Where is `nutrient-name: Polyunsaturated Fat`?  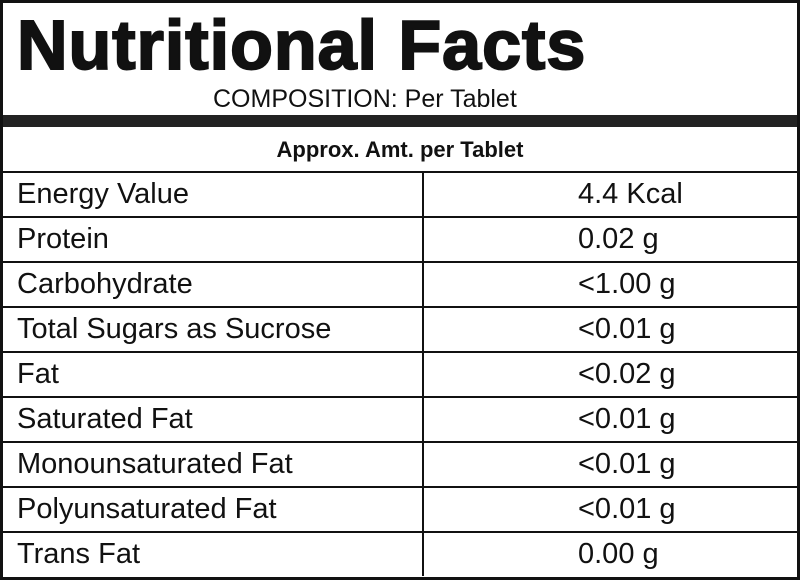 nutrient-name: Polyunsaturated Fat is located at coordinates (213, 509).